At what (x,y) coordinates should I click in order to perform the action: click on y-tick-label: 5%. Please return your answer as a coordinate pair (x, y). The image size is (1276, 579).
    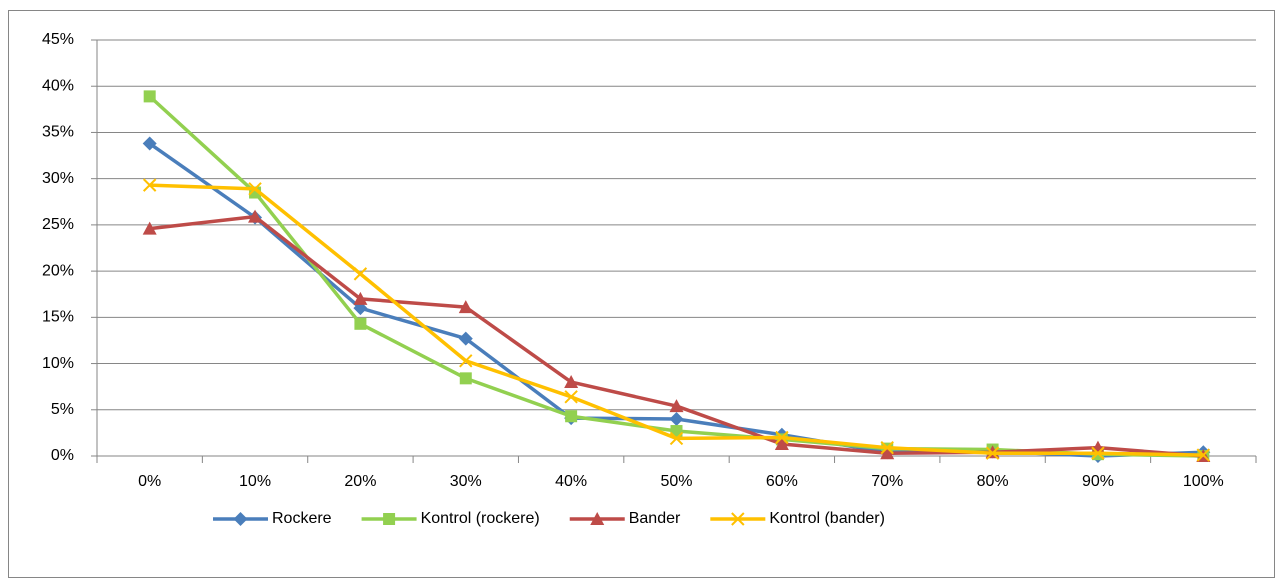
    Looking at the image, I should click on (62, 409).